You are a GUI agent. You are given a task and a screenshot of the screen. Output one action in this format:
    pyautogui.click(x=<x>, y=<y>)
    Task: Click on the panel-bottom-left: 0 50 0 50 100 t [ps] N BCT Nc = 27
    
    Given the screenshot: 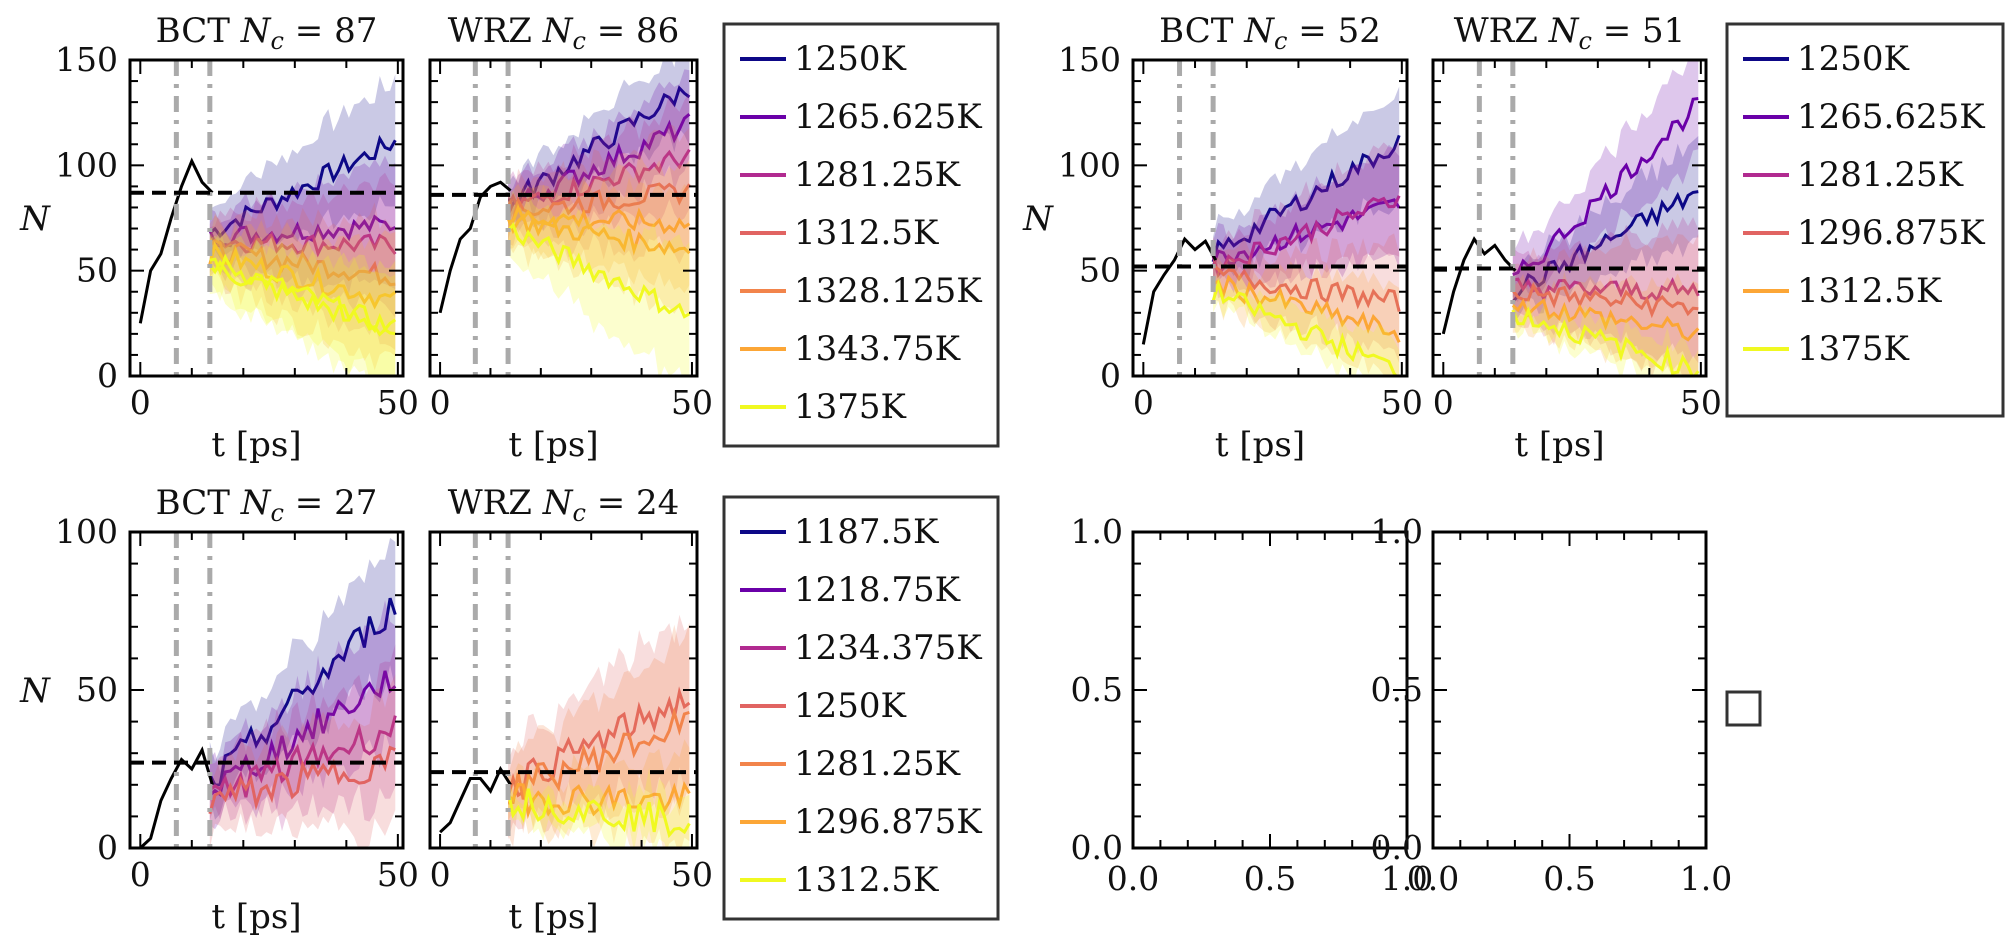 What is the action you would take?
    pyautogui.click(x=219, y=710)
    